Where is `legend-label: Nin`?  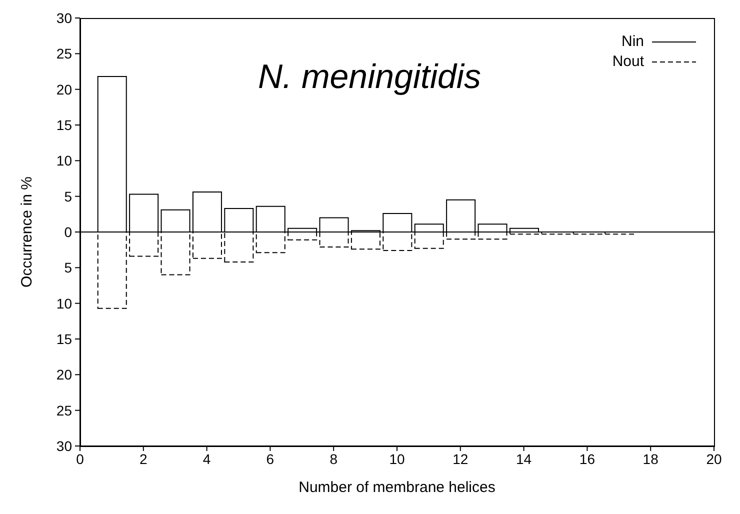
legend-label: Nin is located at coordinates (632, 42).